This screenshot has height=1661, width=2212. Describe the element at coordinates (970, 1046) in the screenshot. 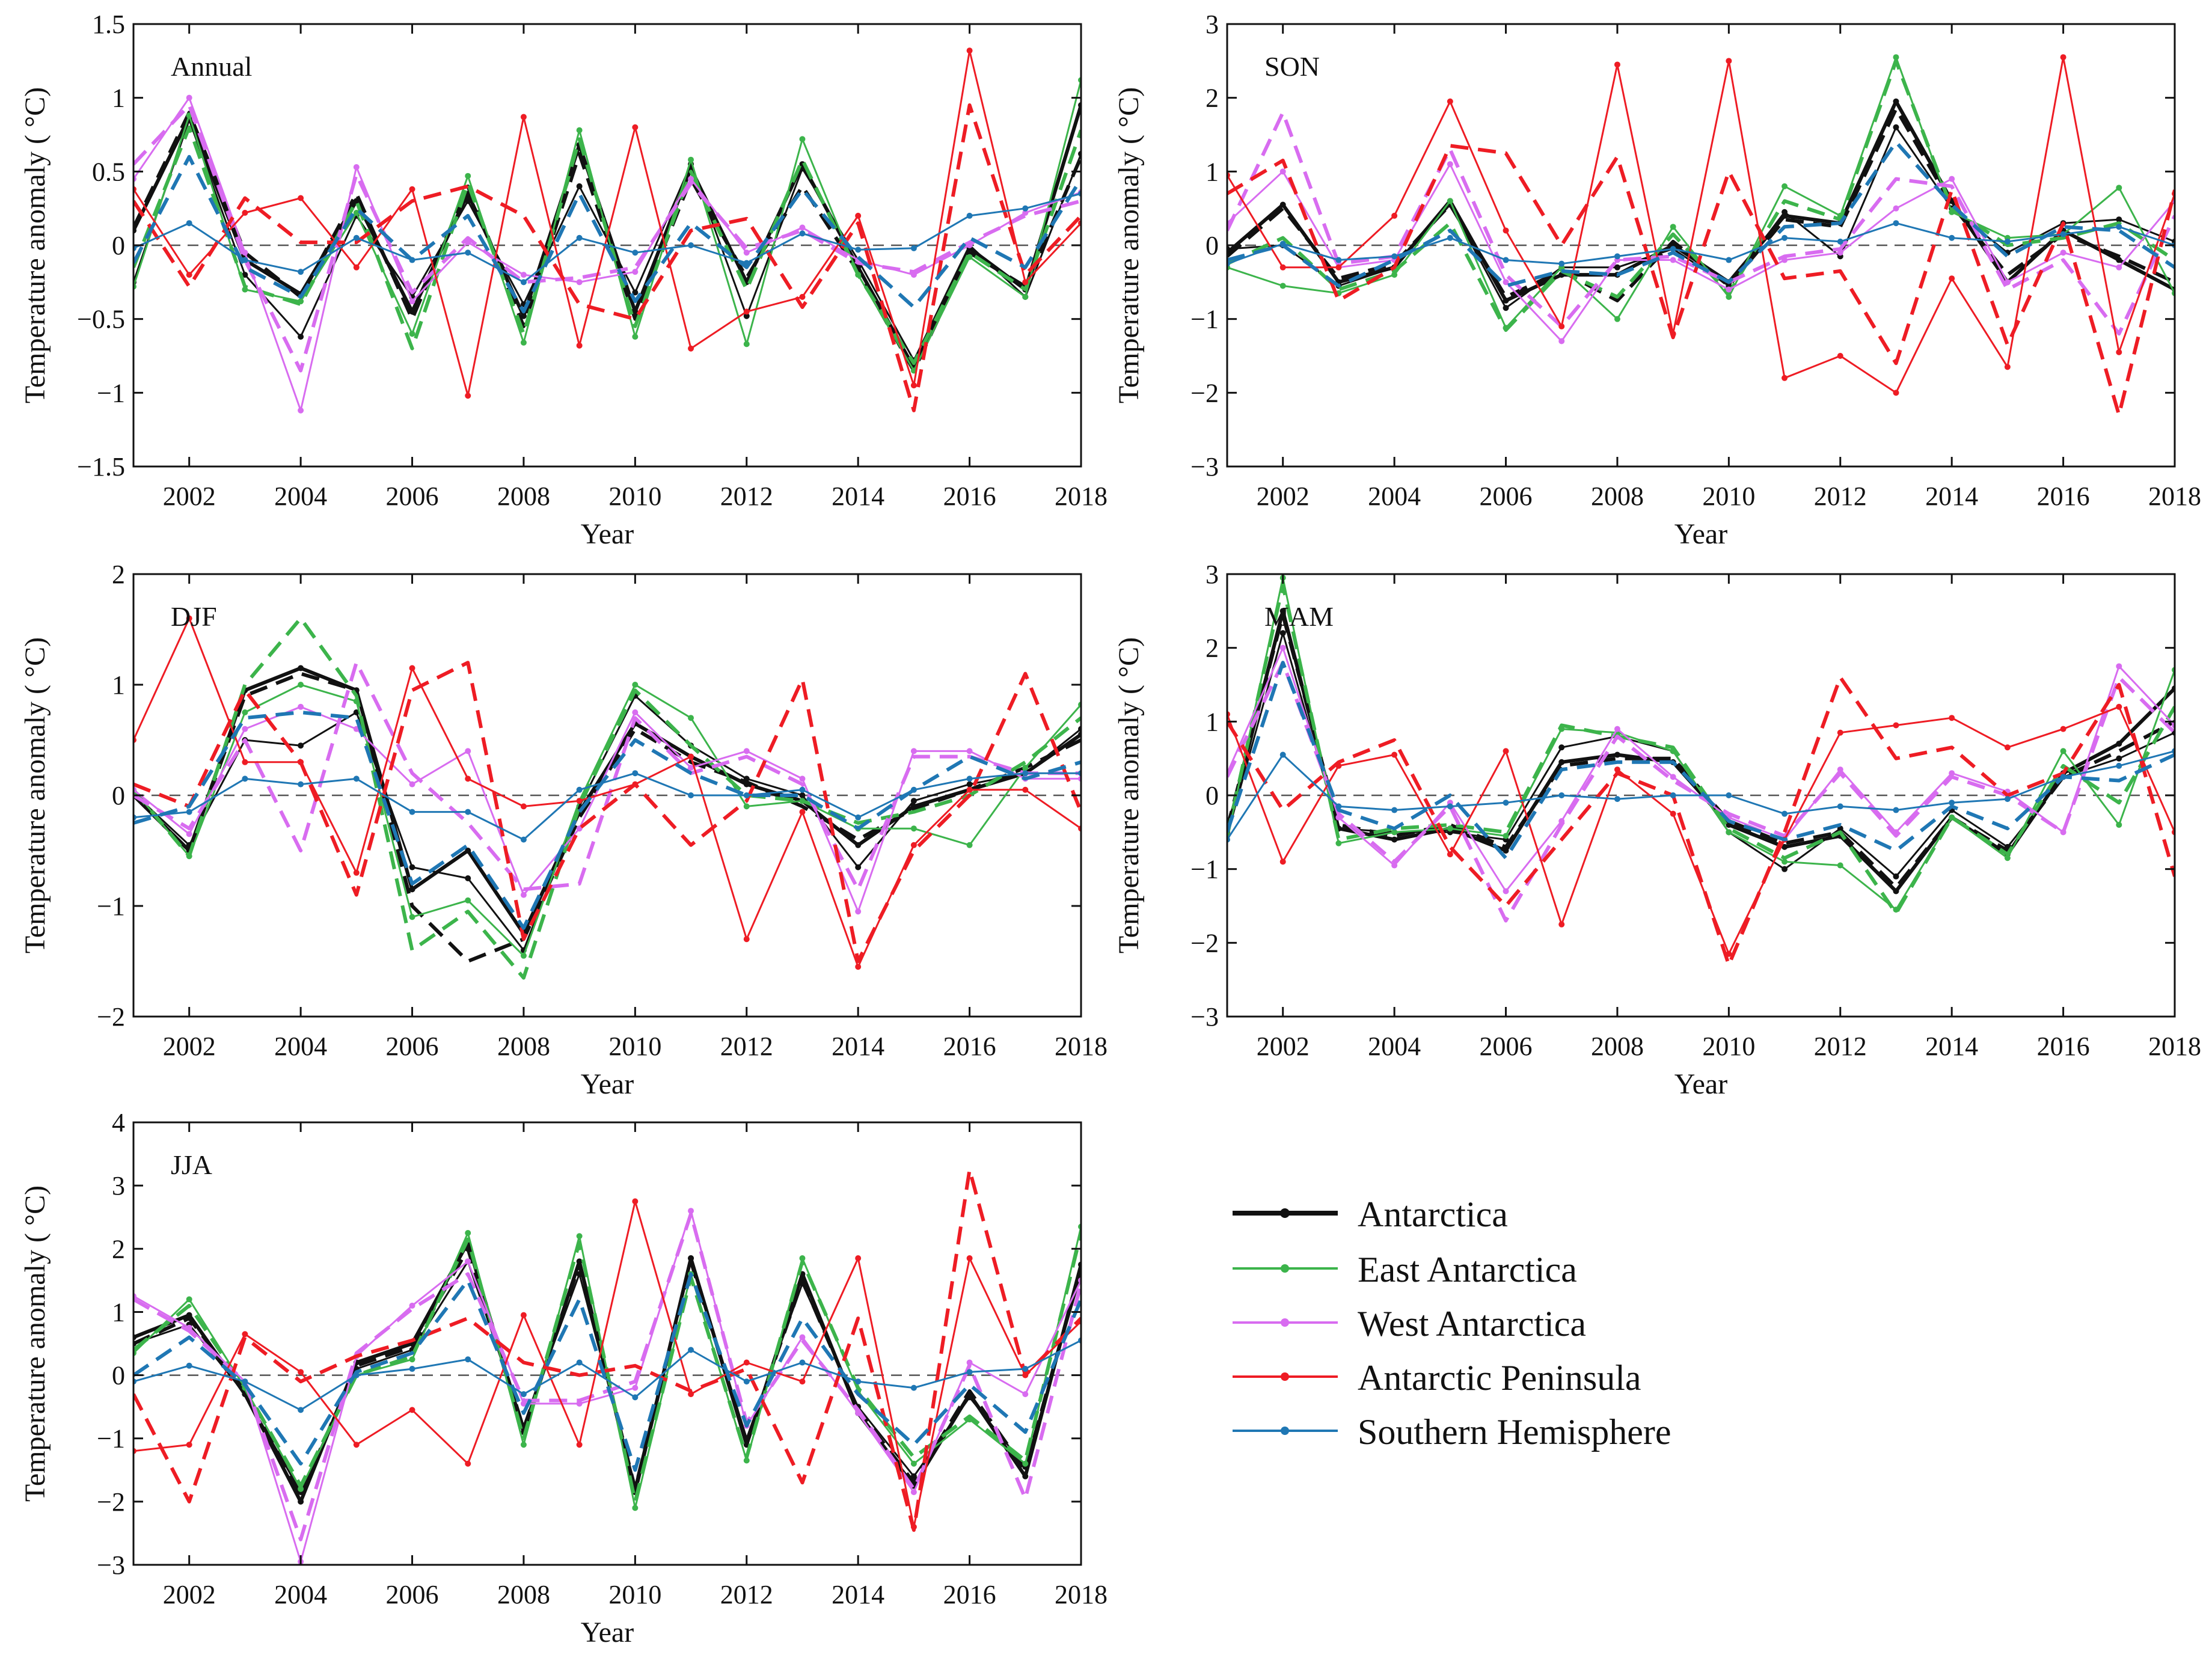

I see `x-tick-label: 2016` at that location.